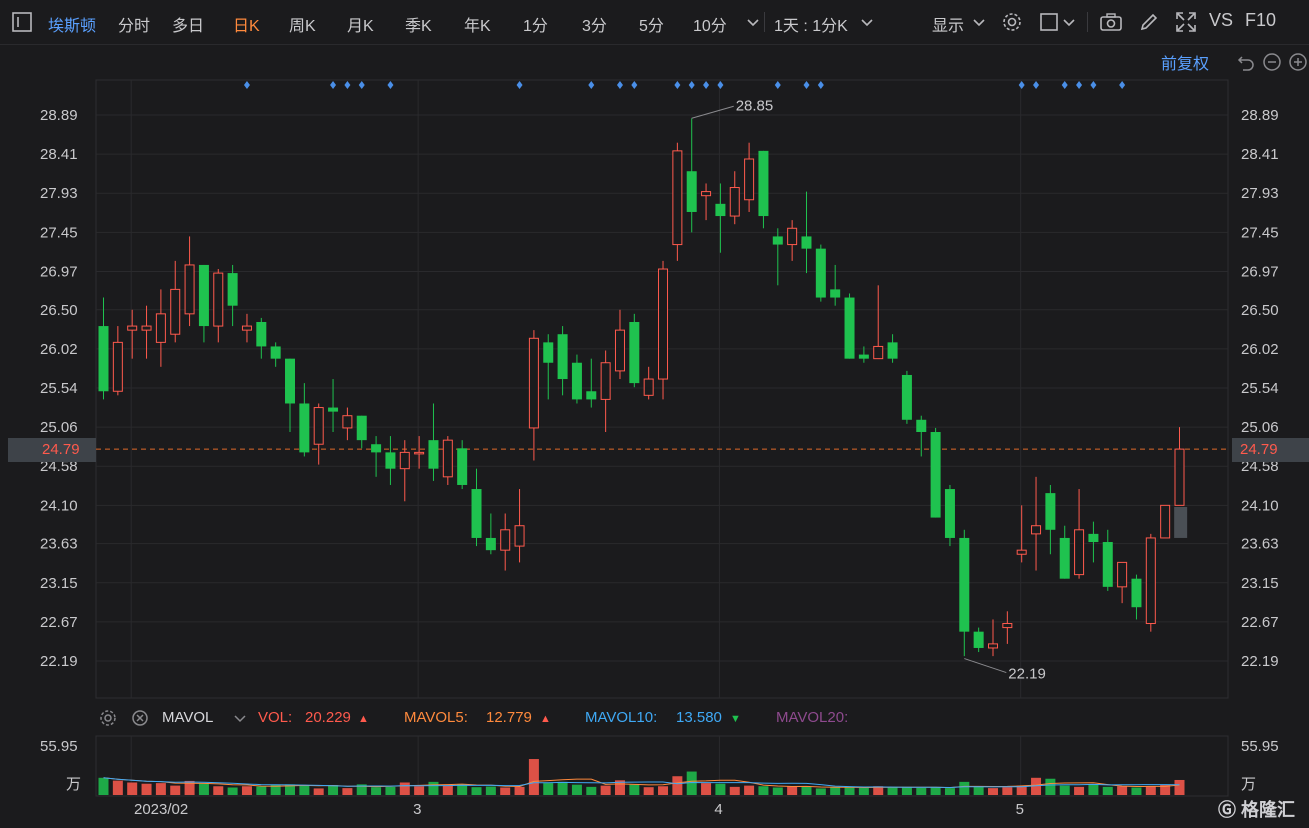 The height and width of the screenshot is (828, 1309). I want to click on tab-period-9: 5分, so click(651, 26).